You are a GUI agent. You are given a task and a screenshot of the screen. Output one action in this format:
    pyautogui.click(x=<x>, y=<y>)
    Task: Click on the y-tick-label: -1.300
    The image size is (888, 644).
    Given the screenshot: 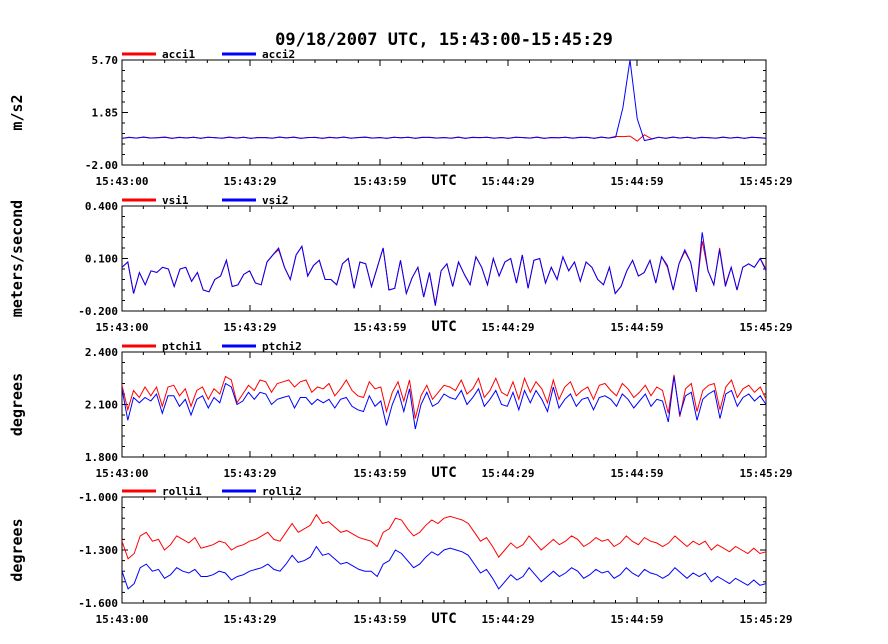 What is the action you would take?
    pyautogui.click(x=98, y=550)
    